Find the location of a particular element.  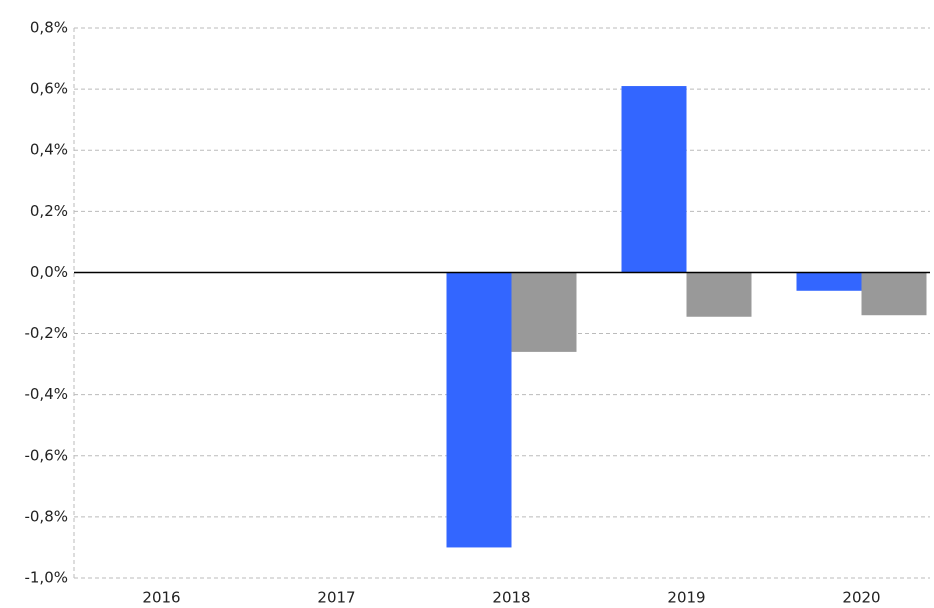

x-tick-label: 2016 is located at coordinates (161, 598).